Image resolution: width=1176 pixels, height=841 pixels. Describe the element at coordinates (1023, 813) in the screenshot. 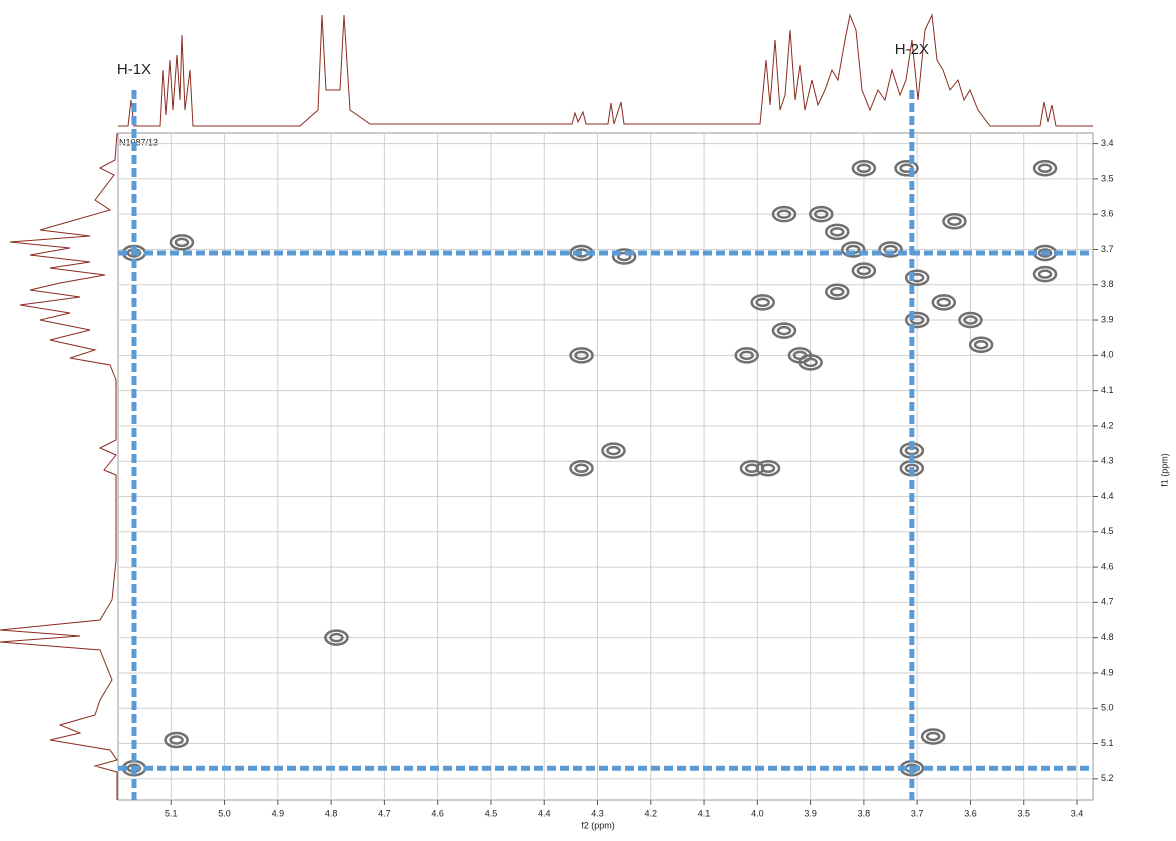

I see `x-tick-label: 3.5` at that location.